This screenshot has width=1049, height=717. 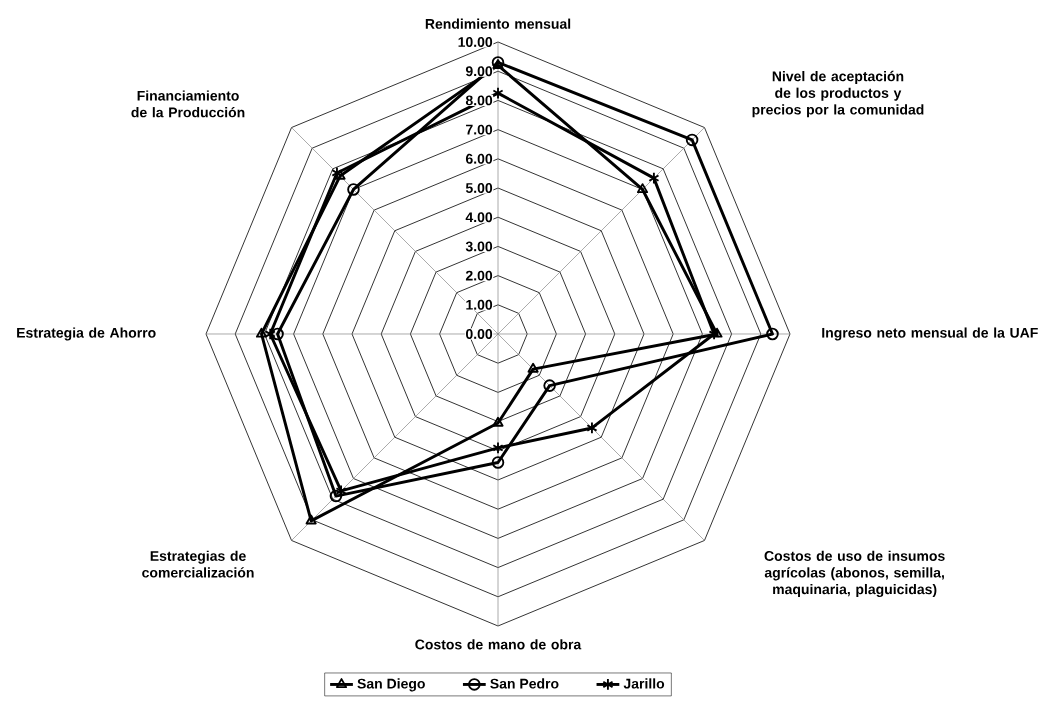 What do you see at coordinates (479, 100) in the screenshot?
I see `y-tick-label: 8.00` at bounding box center [479, 100].